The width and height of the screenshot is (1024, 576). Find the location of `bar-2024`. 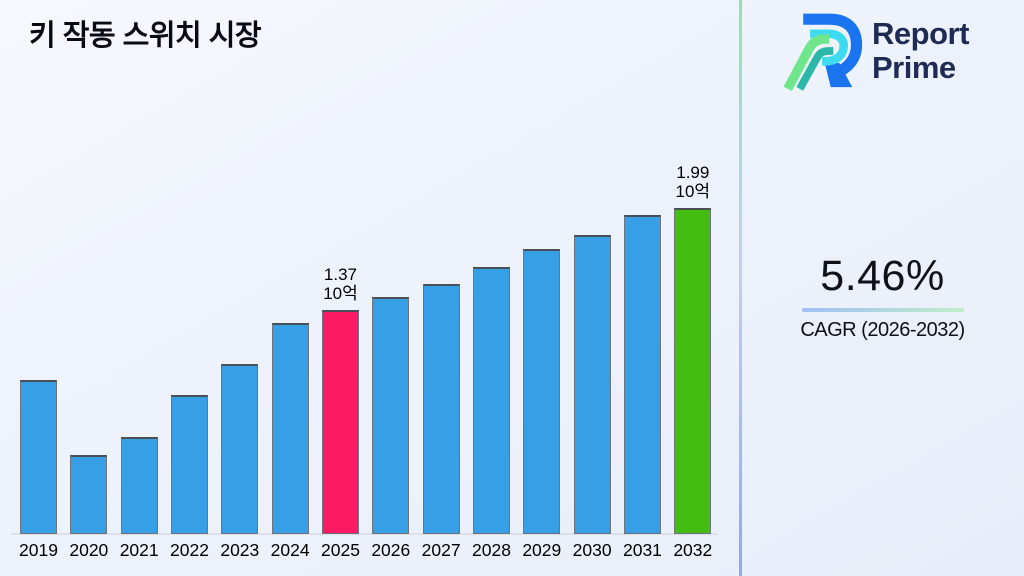

bar-2024 is located at coordinates (290, 428).